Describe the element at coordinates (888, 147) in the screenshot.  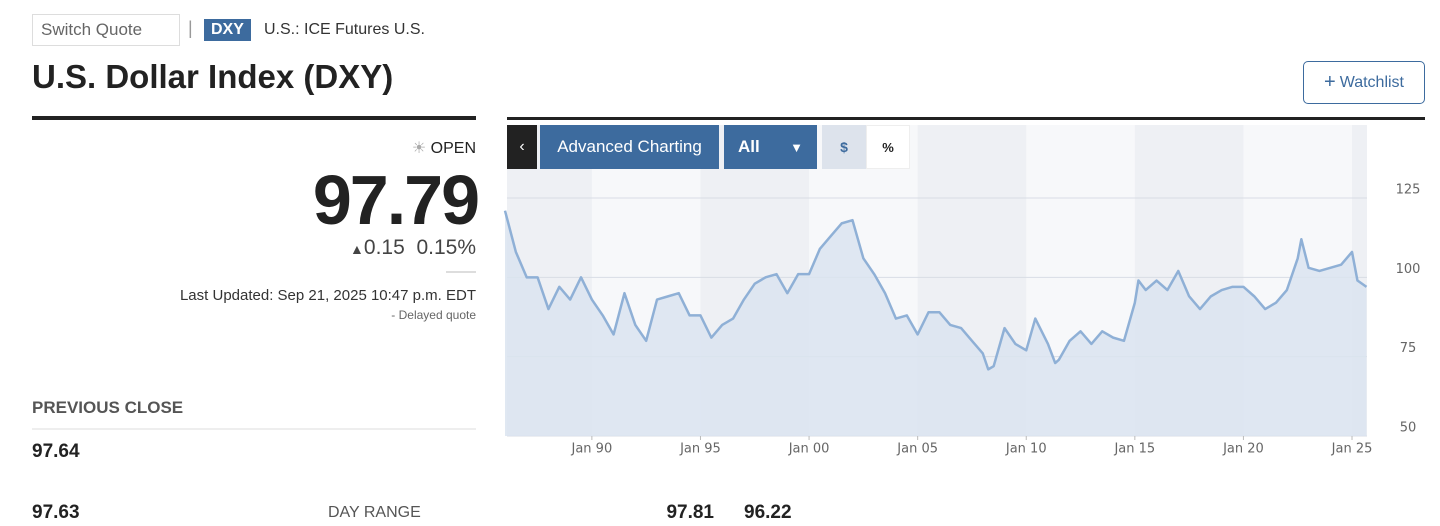
I see `percent-toggle: %` at that location.